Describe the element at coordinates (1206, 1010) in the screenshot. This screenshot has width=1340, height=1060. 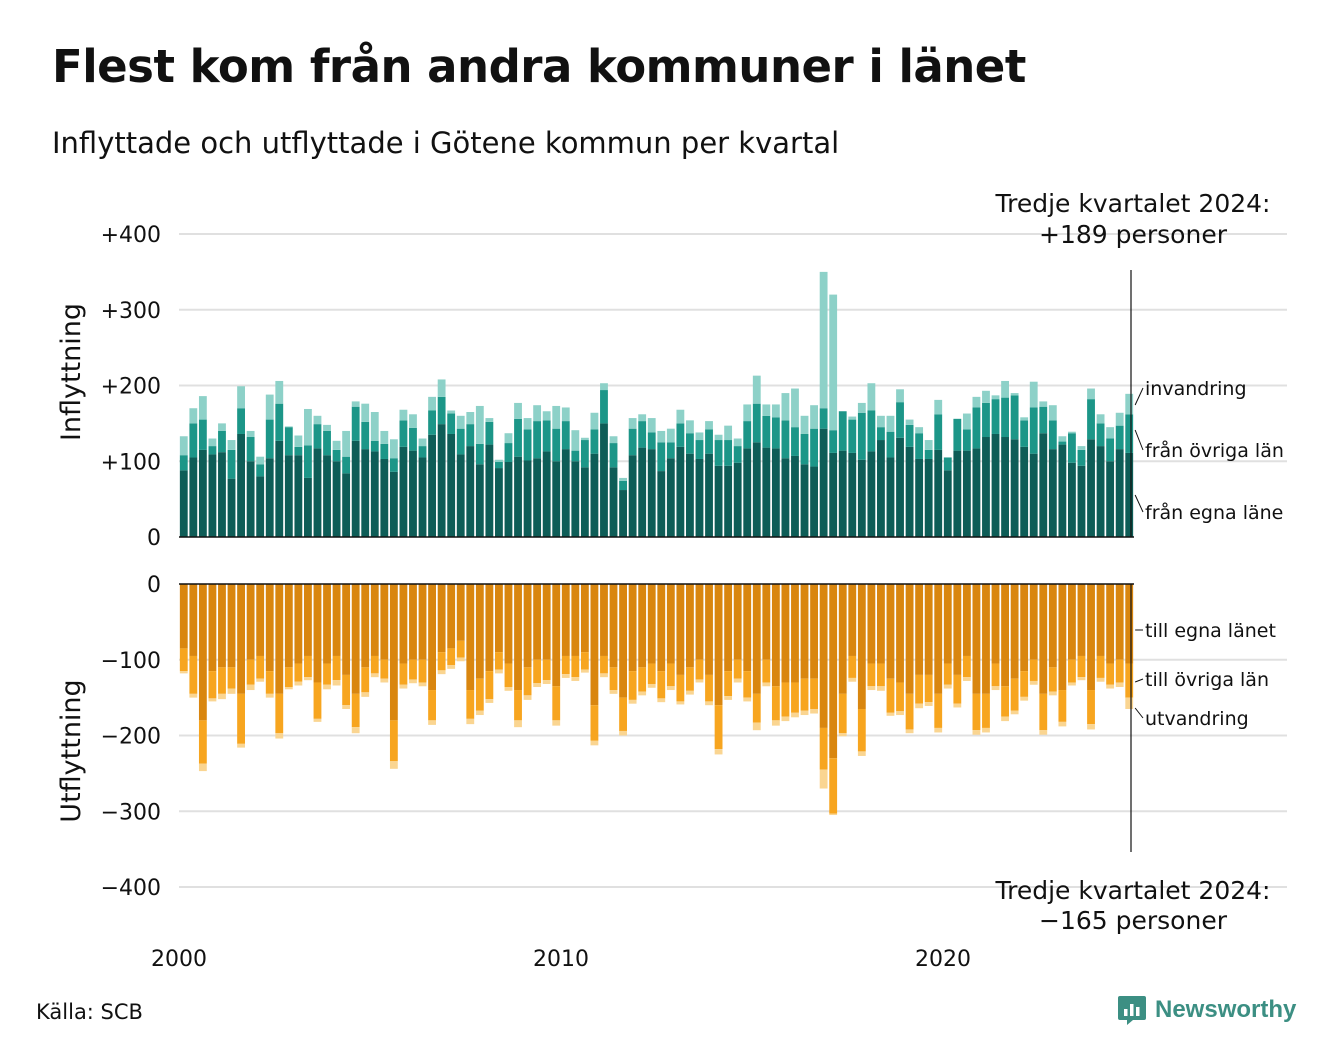
I see `brand-logo: Newsworthy` at that location.